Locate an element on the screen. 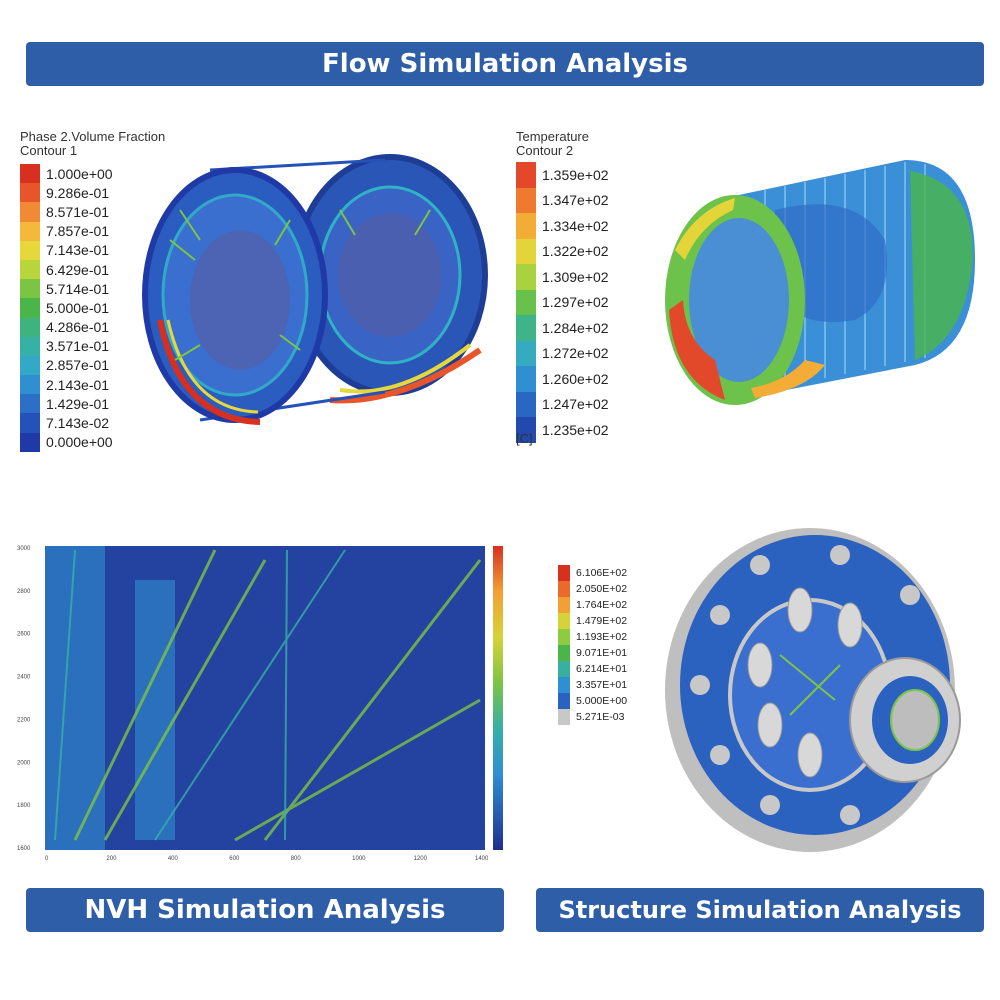  nvh-simulation-banner: NVH Simulation Analysis is located at coordinates (265, 910).